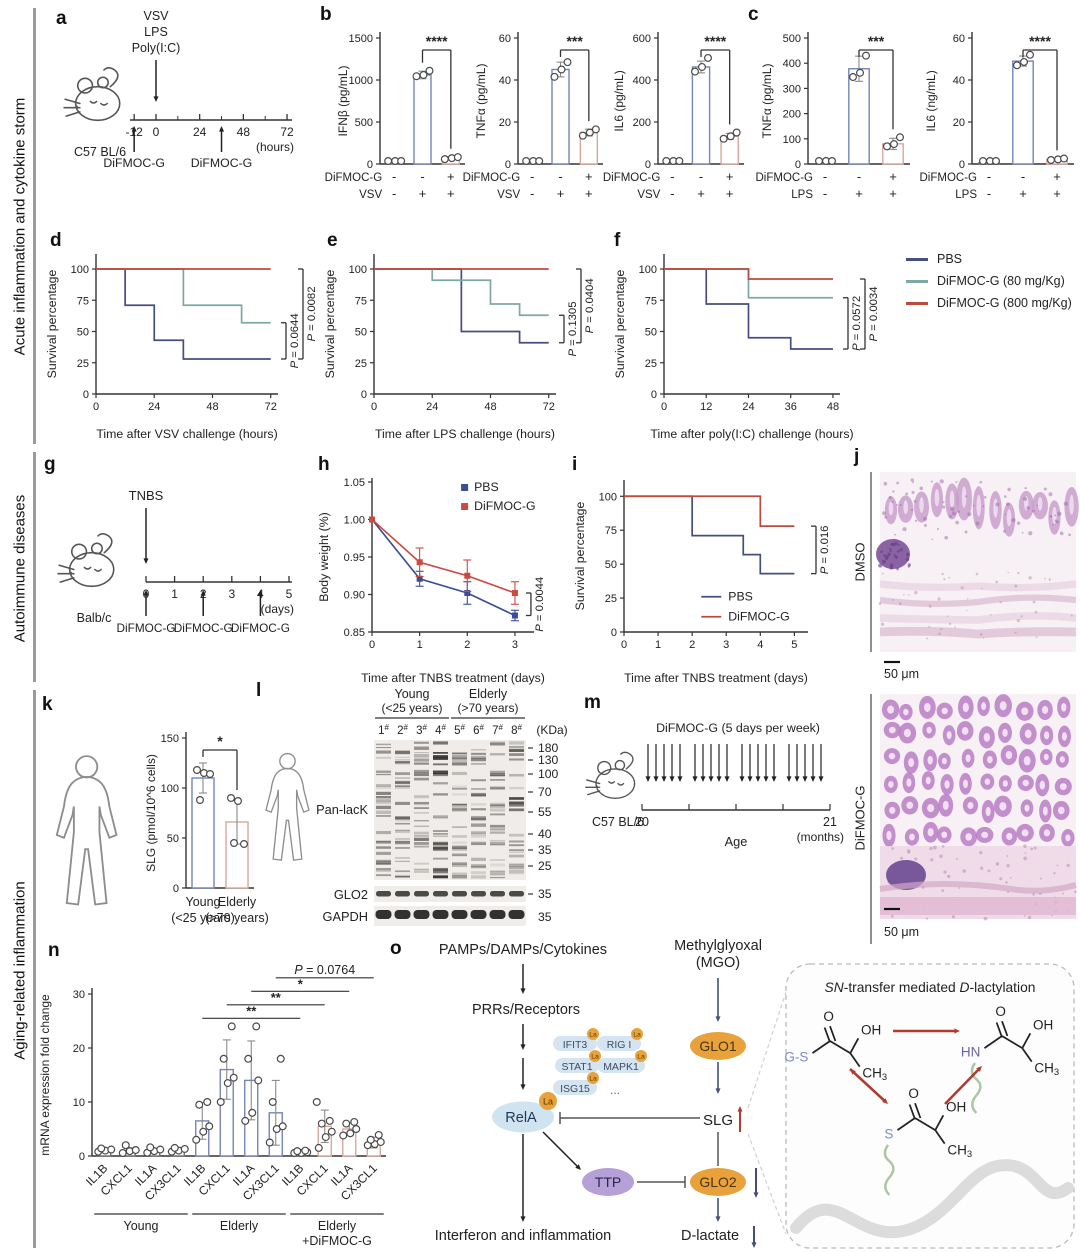 Image resolution: width=1080 pixels, height=1252 pixels. I want to click on kda-marker: 35, so click(545, 894).